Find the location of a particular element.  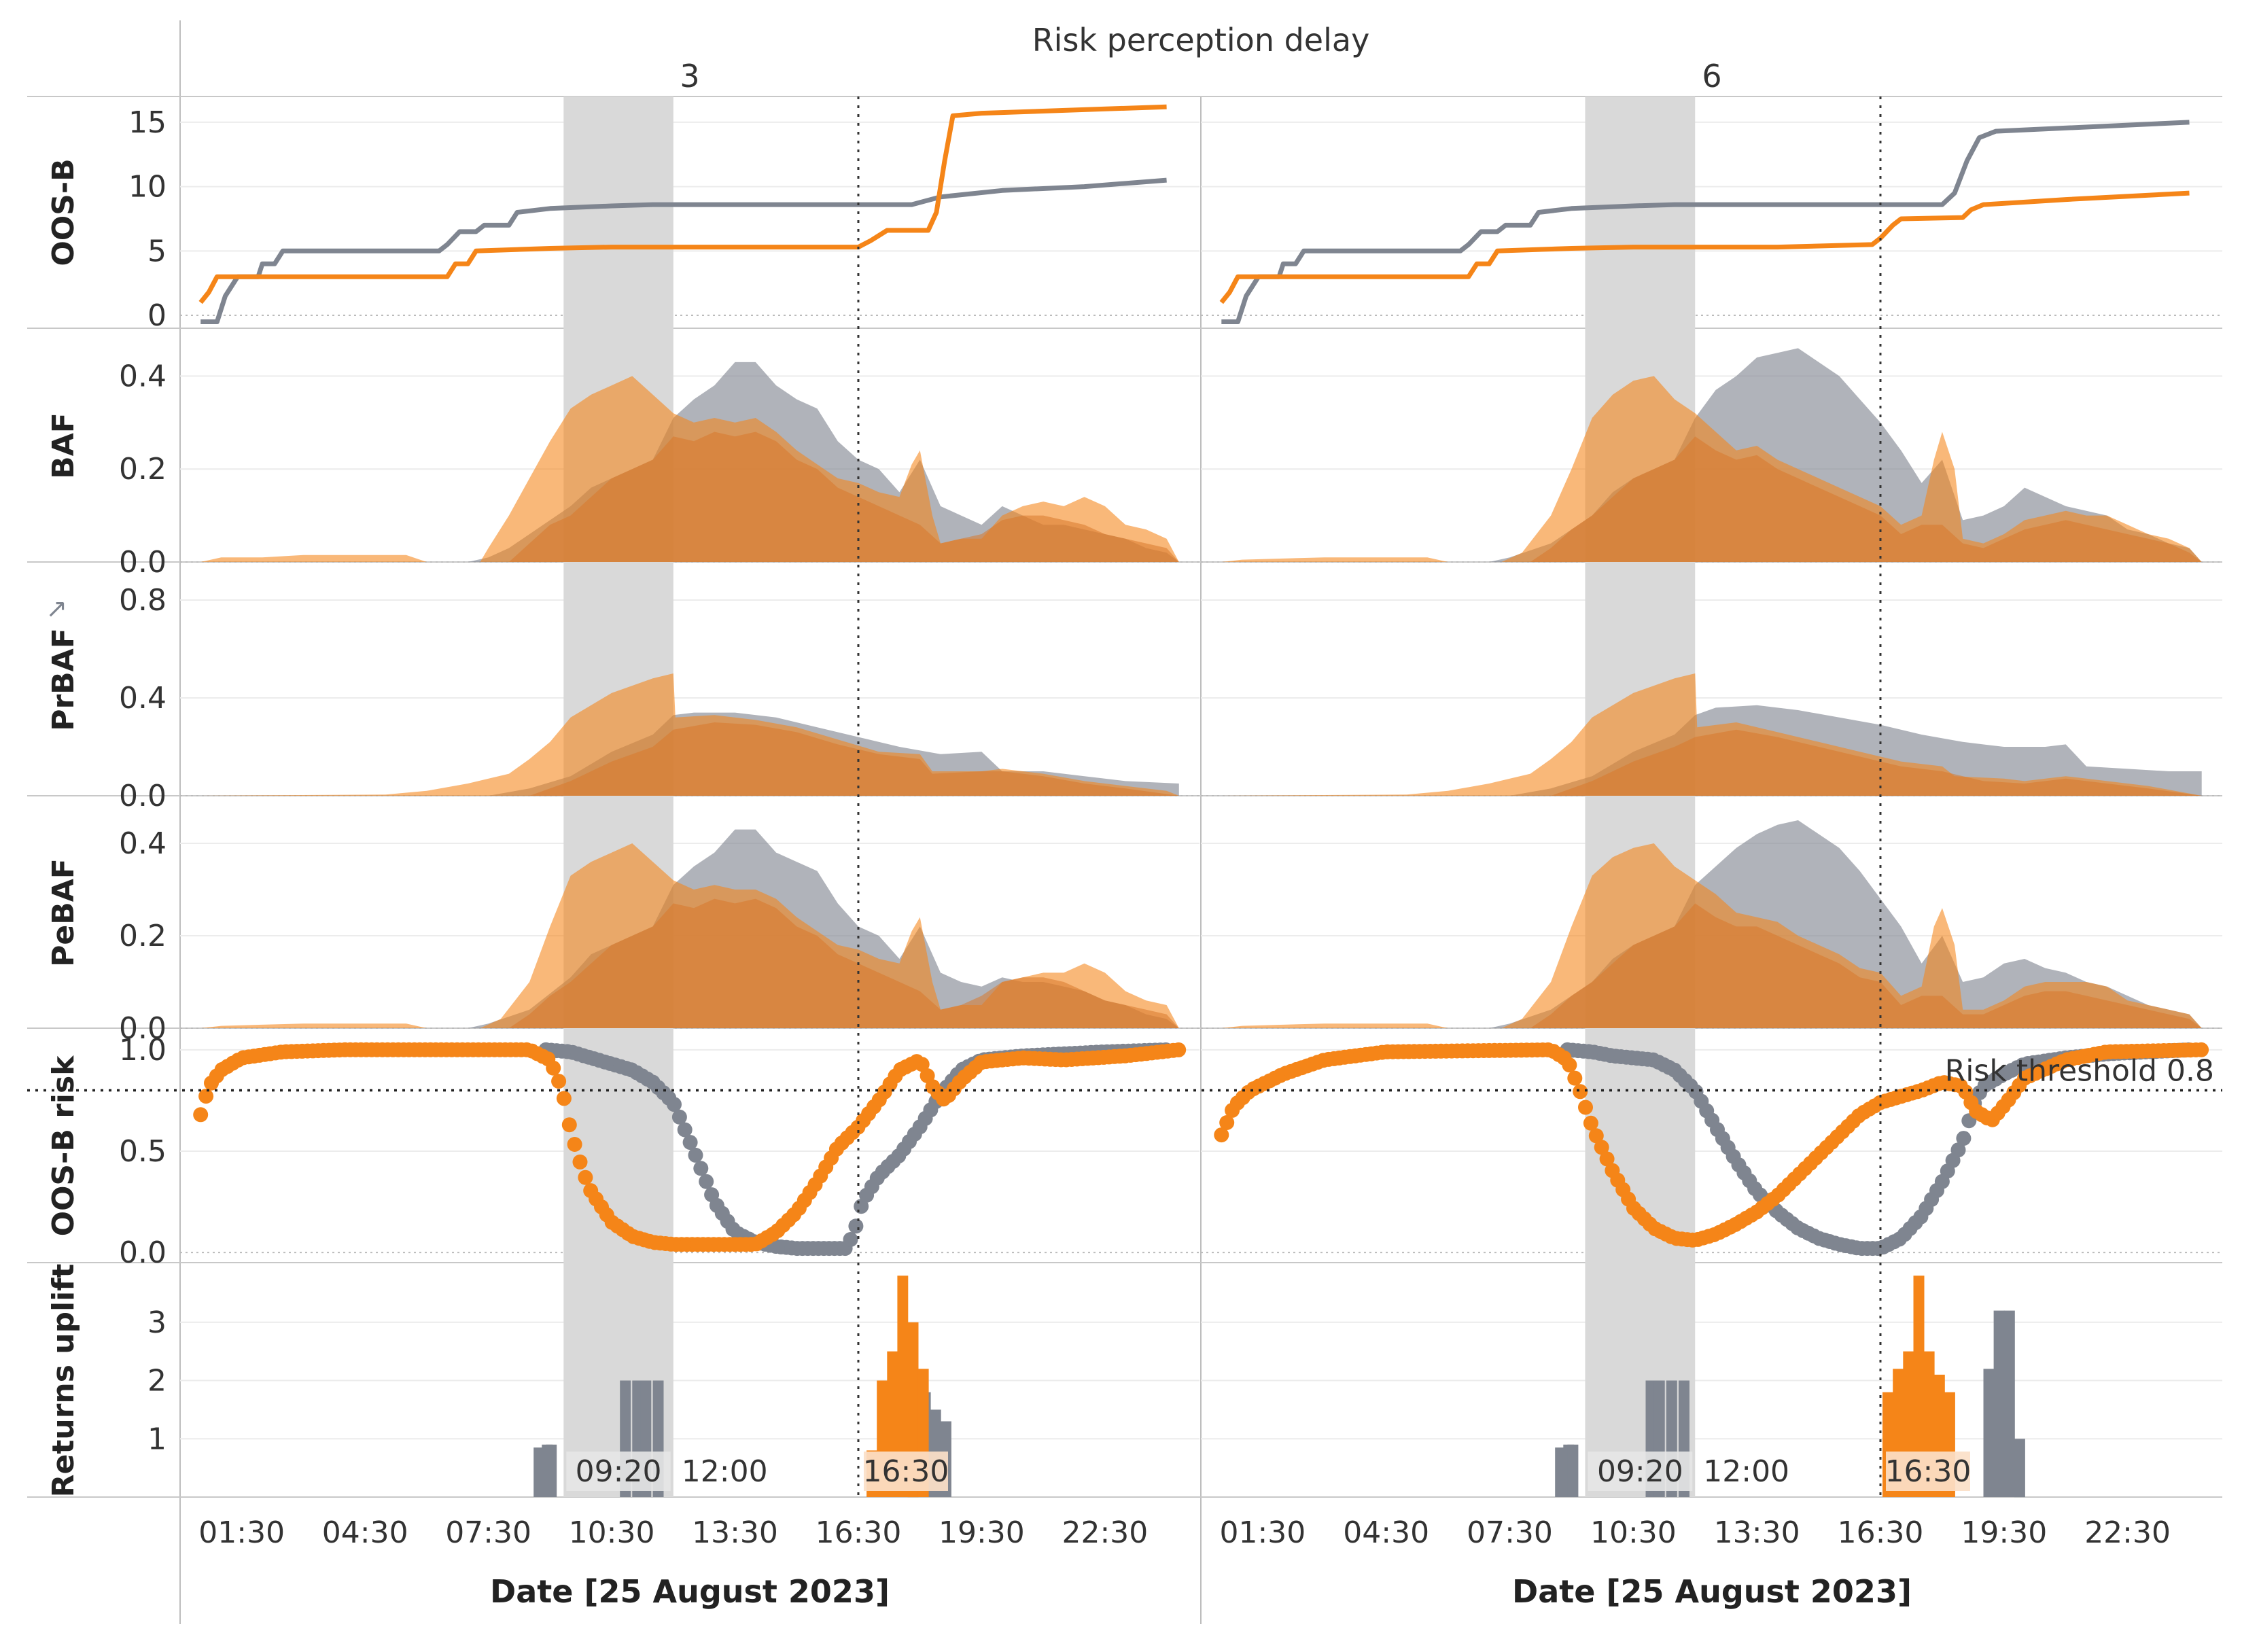

row-label-baf: BAF is located at coordinates (64, 445).